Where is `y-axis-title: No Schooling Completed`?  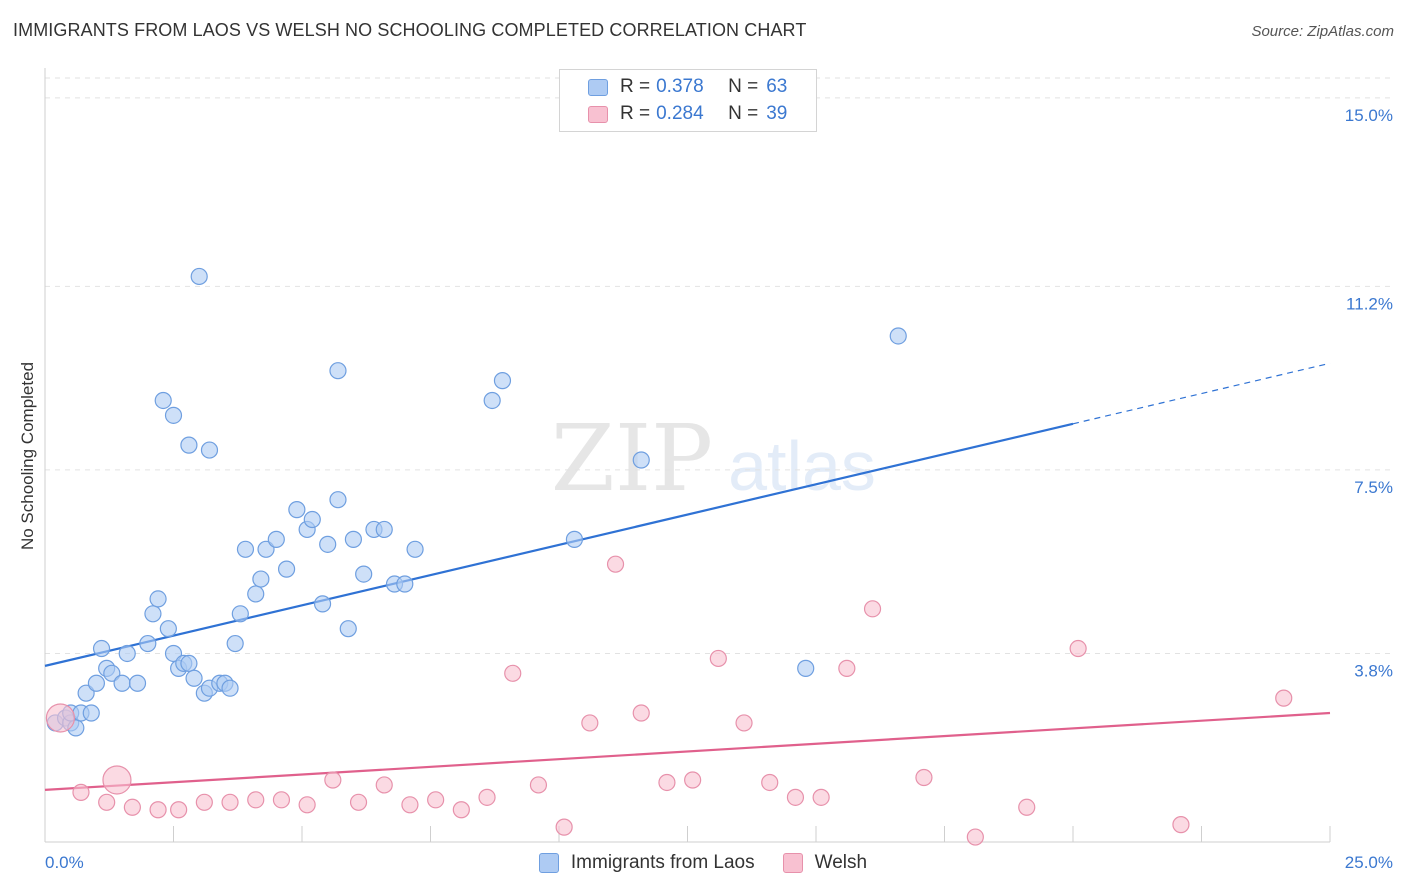 y-axis-title: No Schooling Completed is located at coordinates (27, 456).